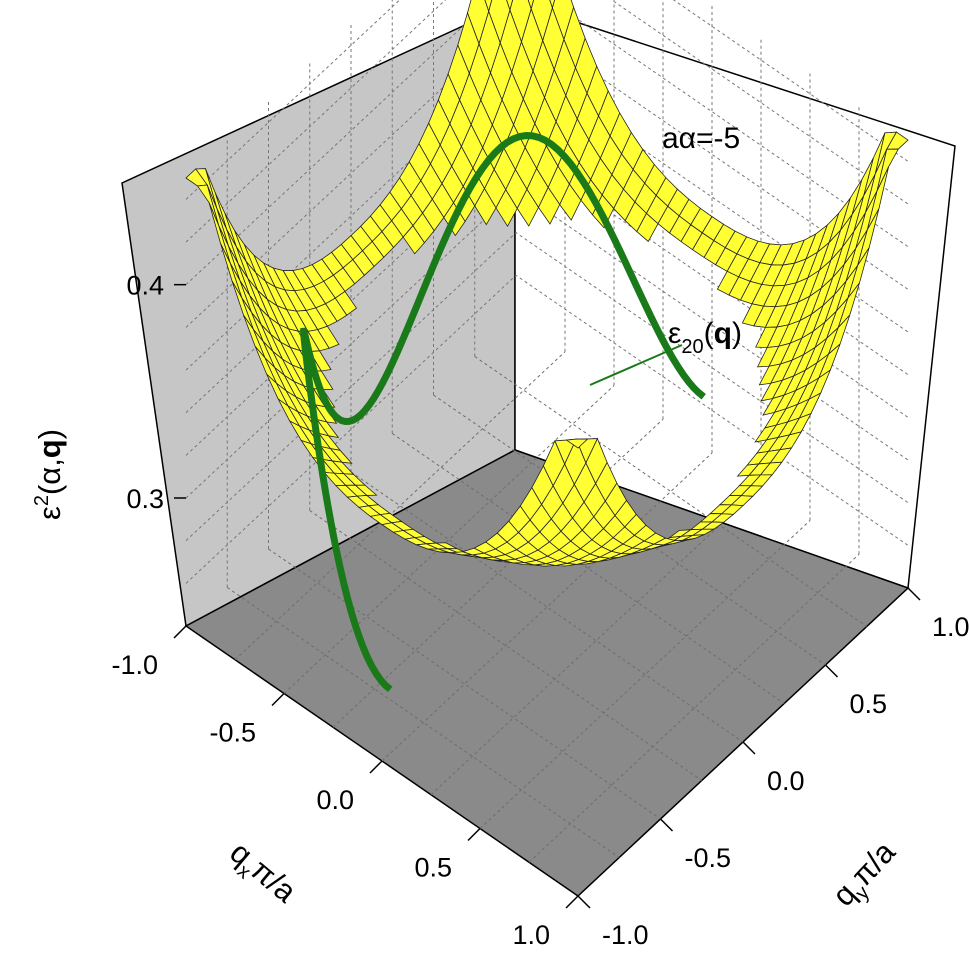 This screenshot has width=969, height=962. Describe the element at coordinates (433, 868) in the screenshot. I see `x-tick-label: 0.5` at that location.